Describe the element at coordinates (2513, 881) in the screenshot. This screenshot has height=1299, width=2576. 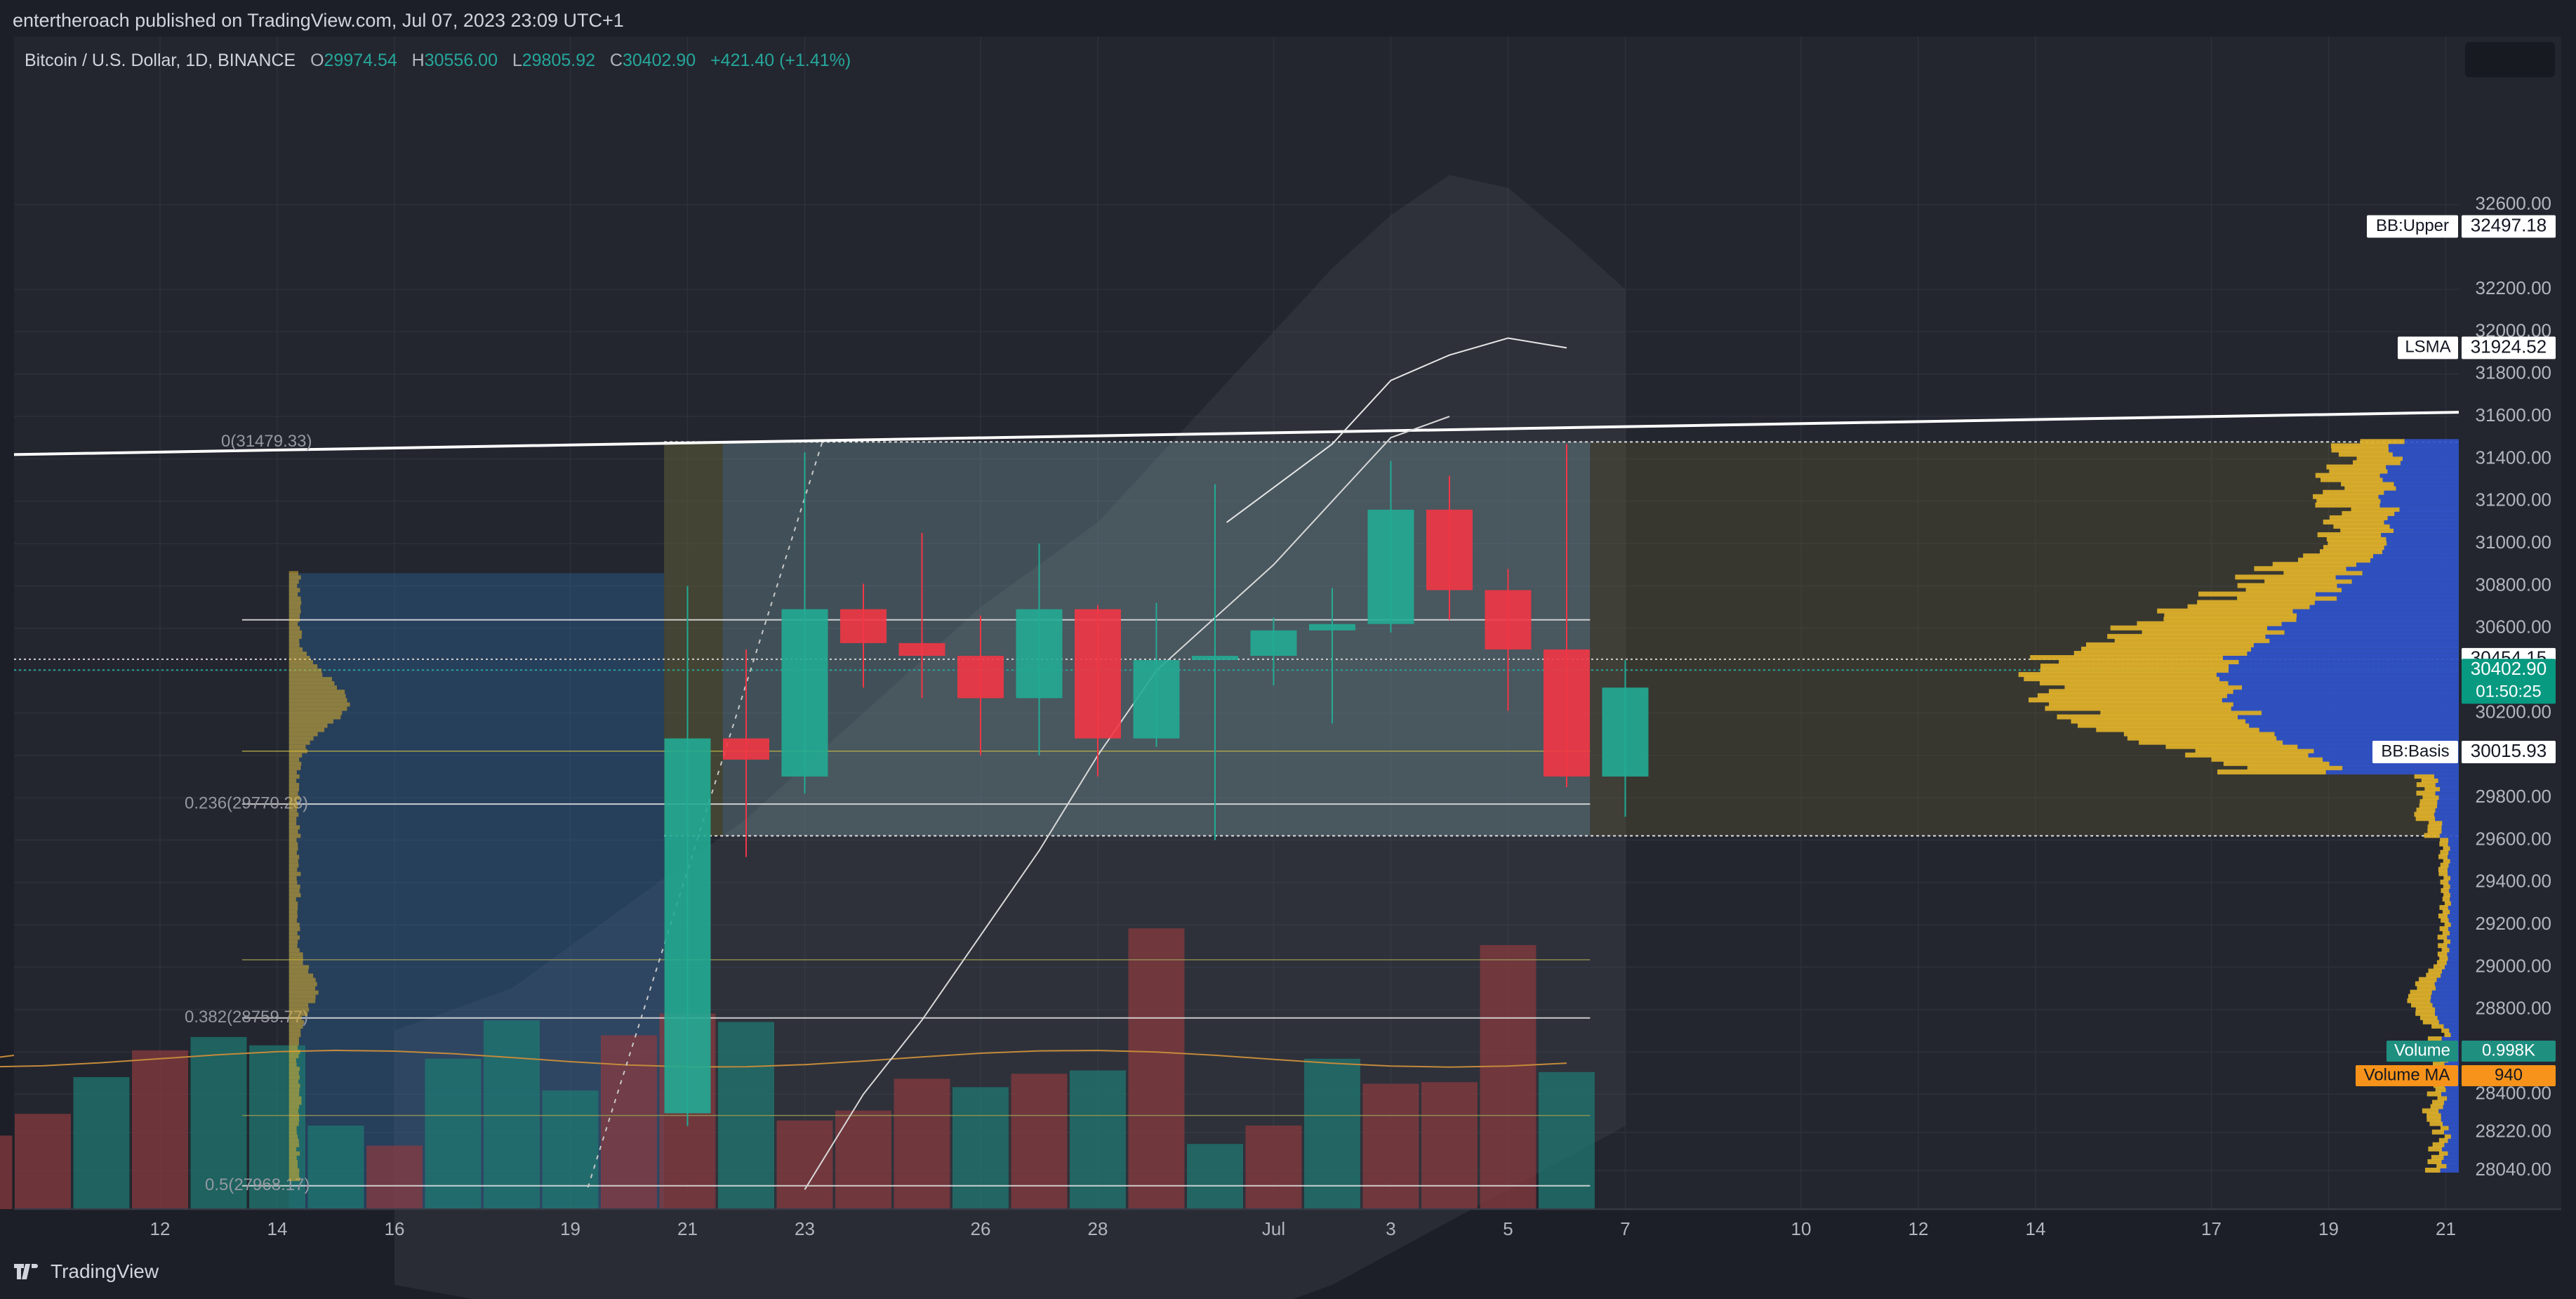
I see `price-tick-label: 29400.00` at that location.